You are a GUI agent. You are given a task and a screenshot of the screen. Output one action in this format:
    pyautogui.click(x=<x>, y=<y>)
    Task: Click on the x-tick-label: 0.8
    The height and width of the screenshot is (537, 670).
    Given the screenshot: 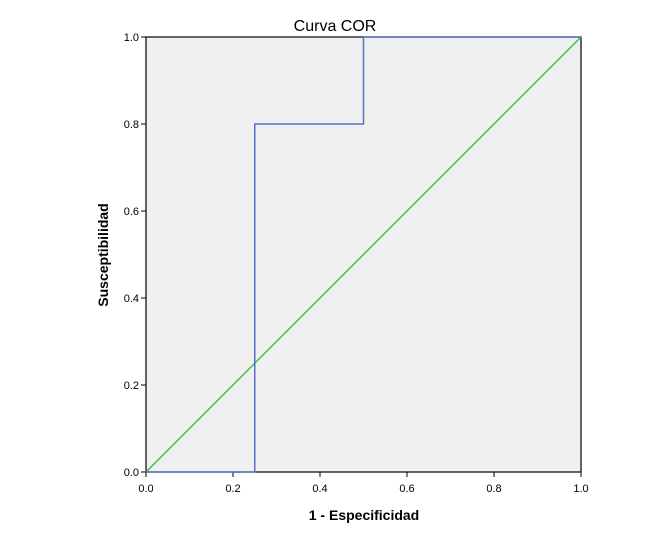 What is the action you would take?
    pyautogui.click(x=493, y=489)
    